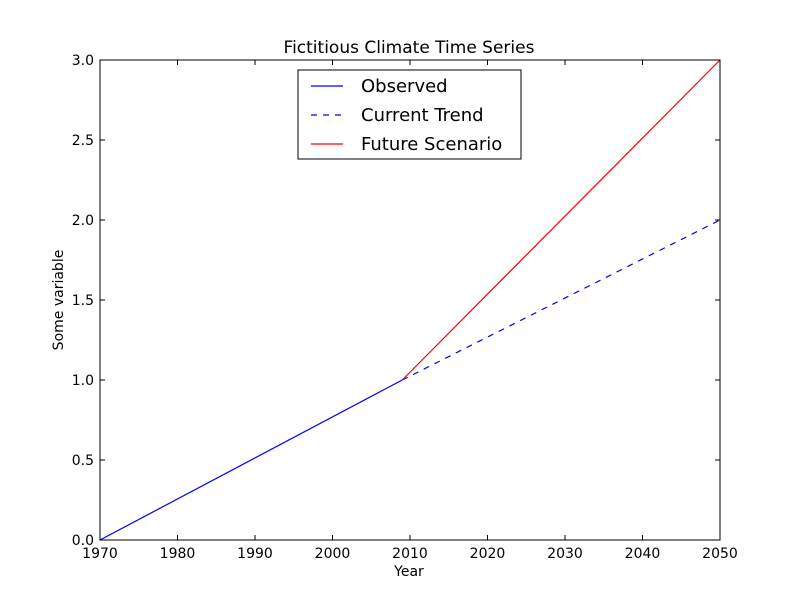  What do you see at coordinates (178, 554) in the screenshot?
I see `x-tick-label: 1980` at bounding box center [178, 554].